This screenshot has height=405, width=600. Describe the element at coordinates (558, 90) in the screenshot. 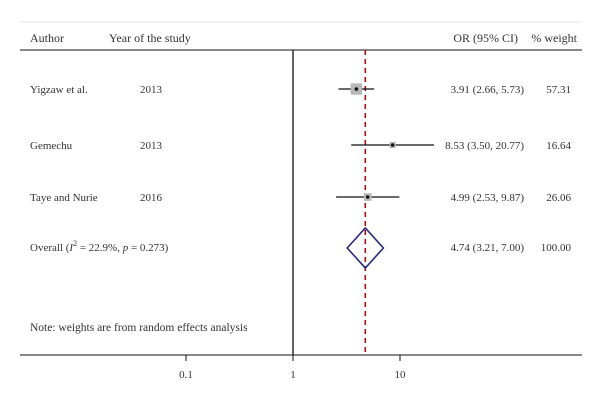

I see `study-weight-text: 57.31` at that location.